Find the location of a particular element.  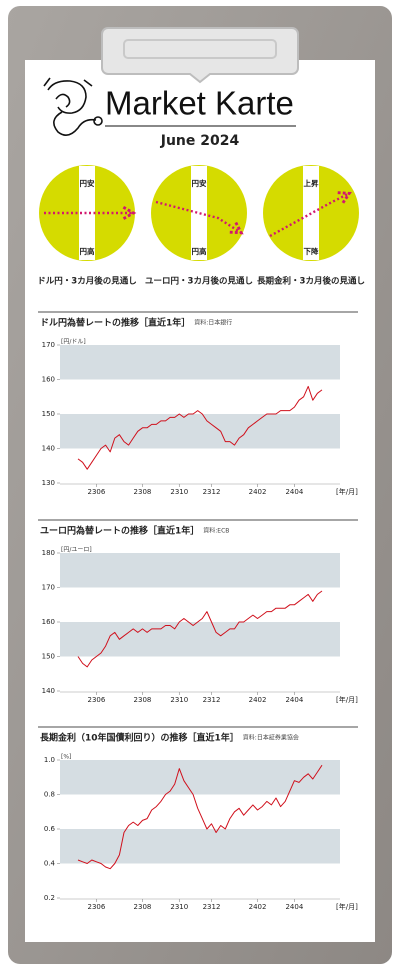

y-tick-label: 0.2 is located at coordinates (49, 898).